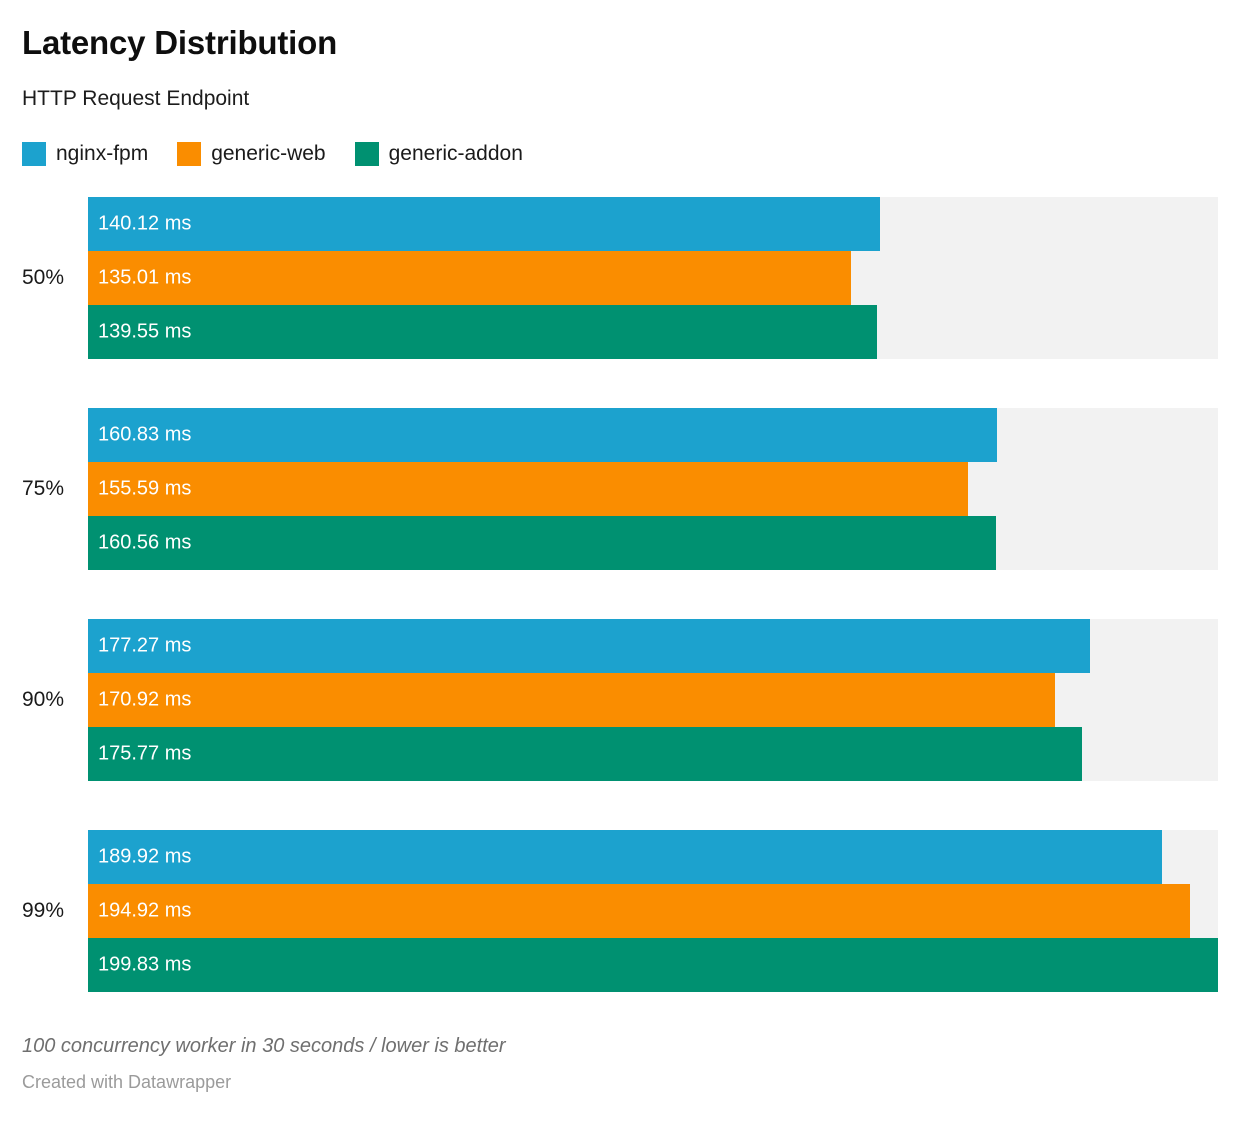  Describe the element at coordinates (542, 543) in the screenshot. I see `bar-generic-addon-75: 160.56 ms` at that location.